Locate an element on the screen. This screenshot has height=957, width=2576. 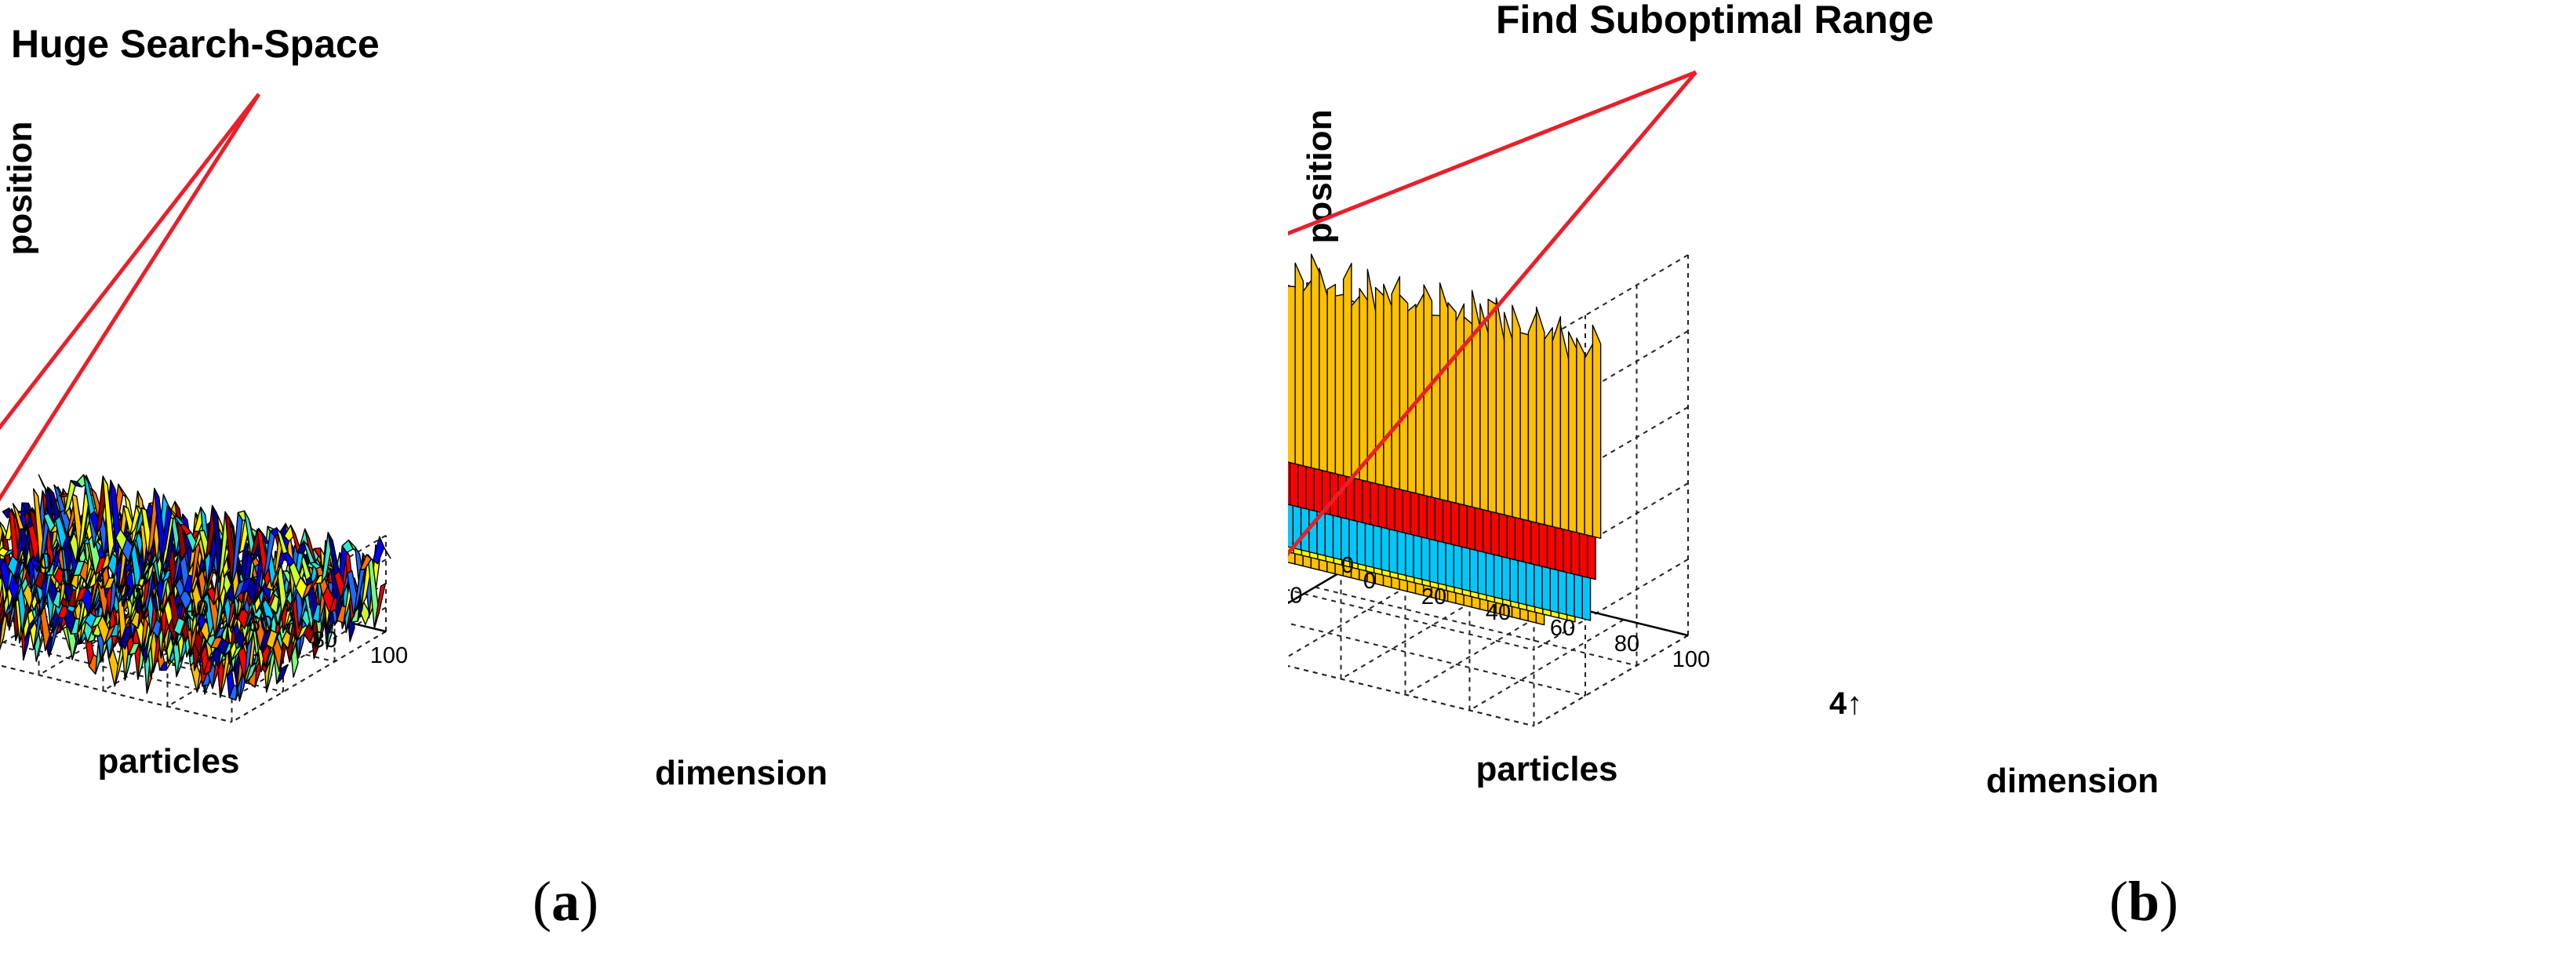
caption-a: (a) is located at coordinates (566, 901).